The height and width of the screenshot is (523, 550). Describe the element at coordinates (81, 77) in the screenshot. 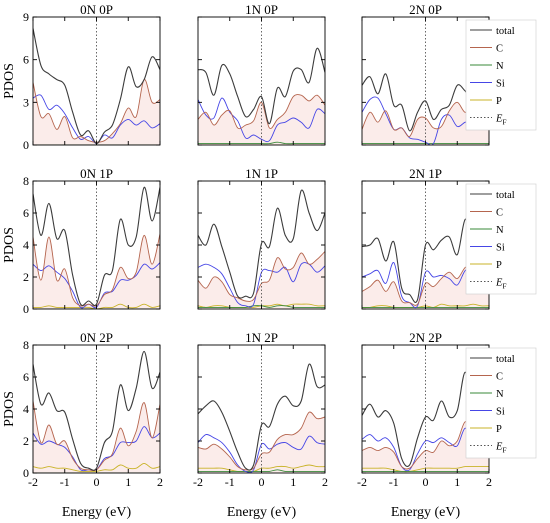

I see `panel-0n-0p: 0 3 6 9 0N 0P PDOS` at that location.